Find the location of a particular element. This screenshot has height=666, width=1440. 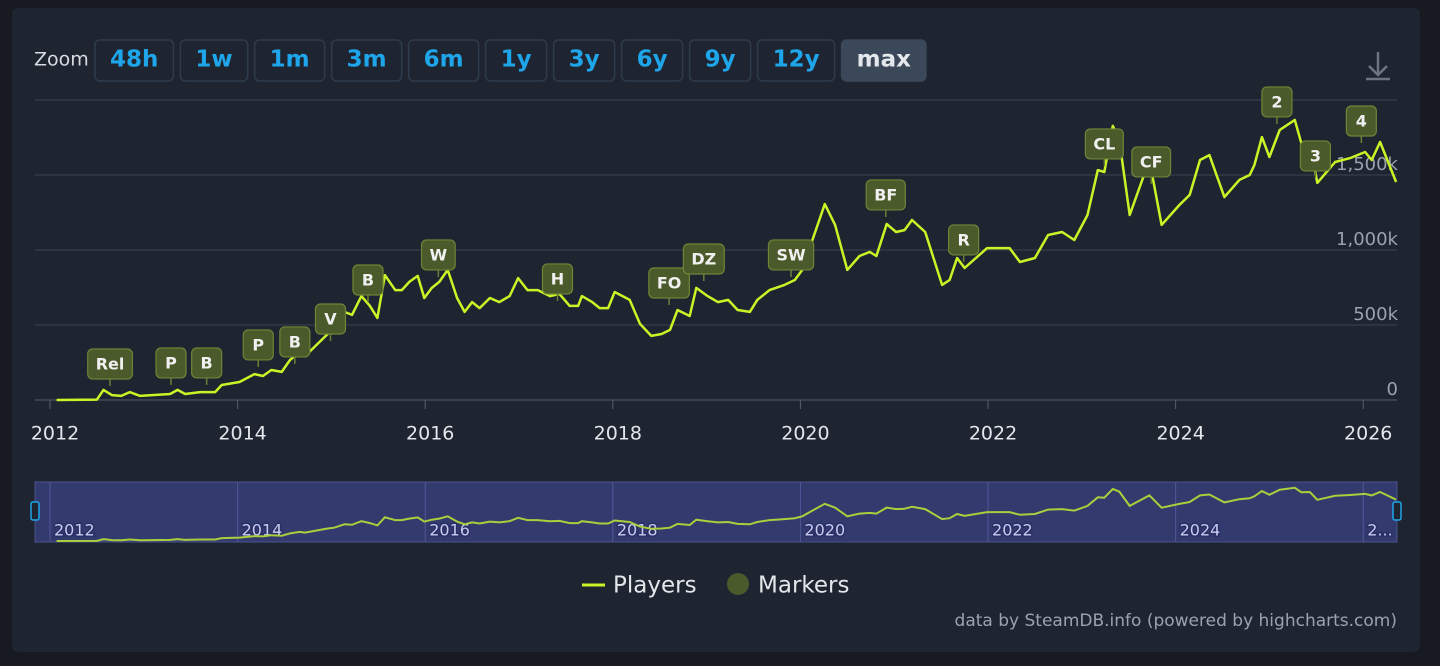

marker-label: CL is located at coordinates (1104, 143).